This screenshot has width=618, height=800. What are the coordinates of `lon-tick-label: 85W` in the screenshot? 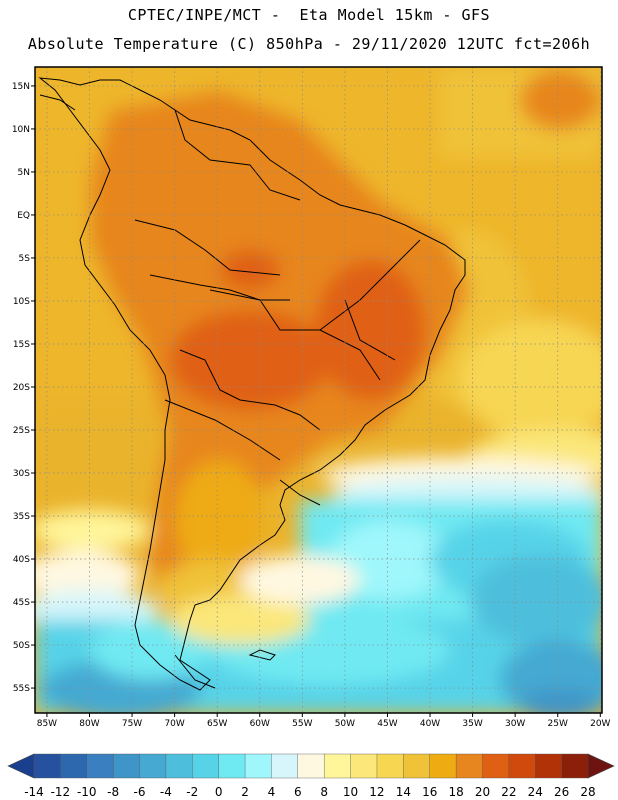 It's located at (47, 724).